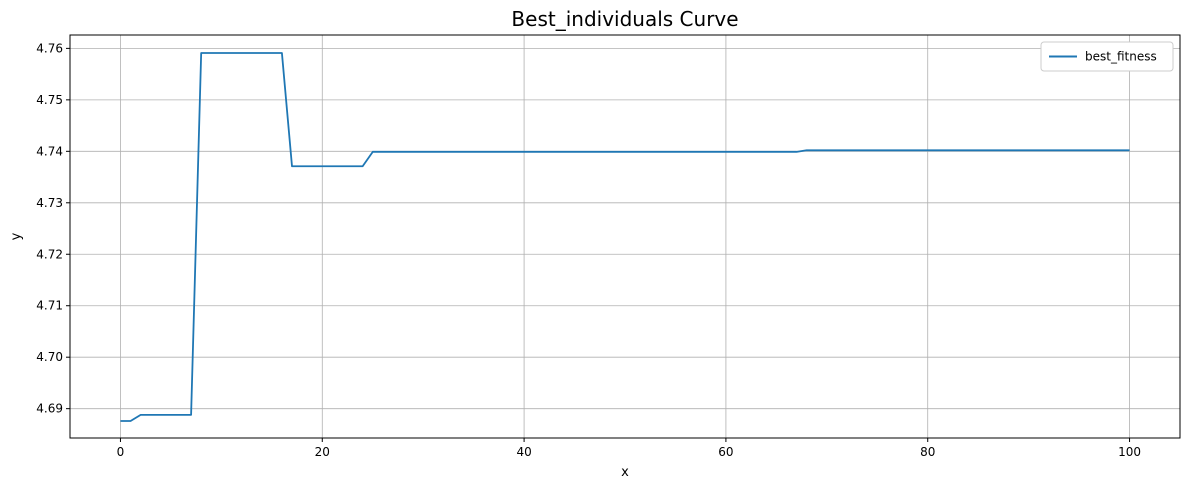  I want to click on y-tick-label: 4.74, so click(49, 151).